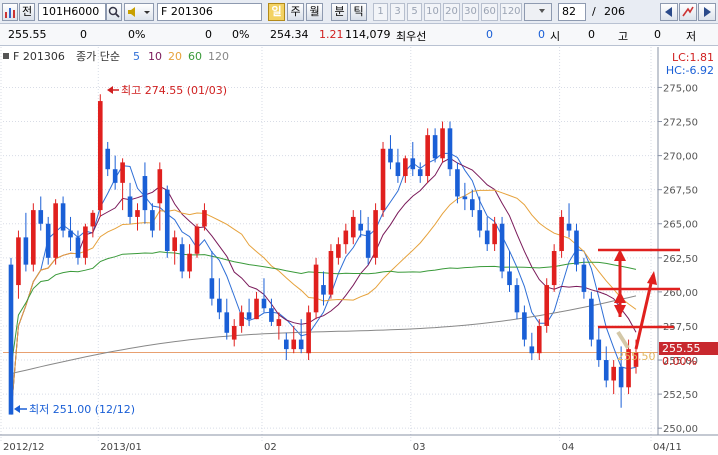  Describe the element at coordinates (358, 12) in the screenshot. I see `period-button-tick: 틱` at that location.